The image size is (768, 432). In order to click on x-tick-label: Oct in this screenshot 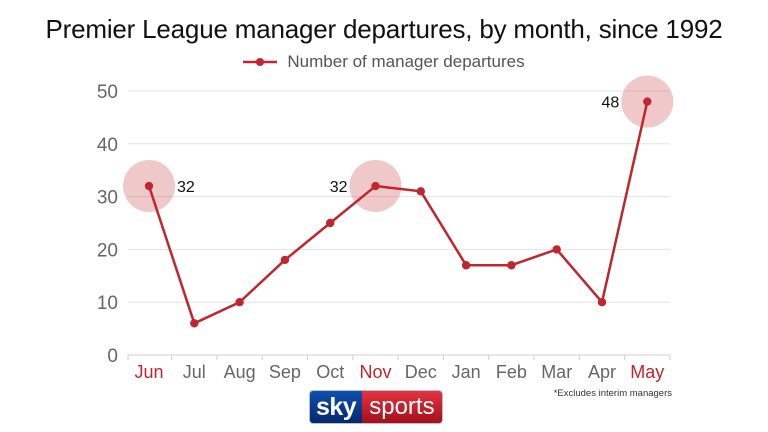, I will do `click(330, 372)`.